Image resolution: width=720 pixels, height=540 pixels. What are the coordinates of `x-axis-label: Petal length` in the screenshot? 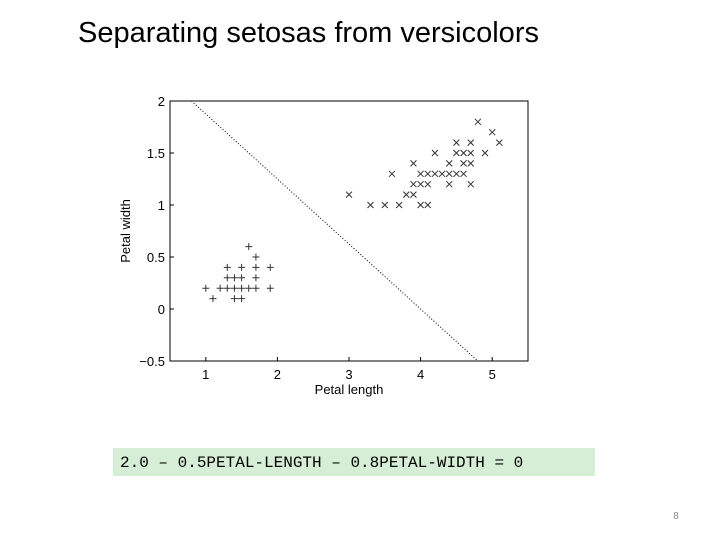 It's located at (349, 389).